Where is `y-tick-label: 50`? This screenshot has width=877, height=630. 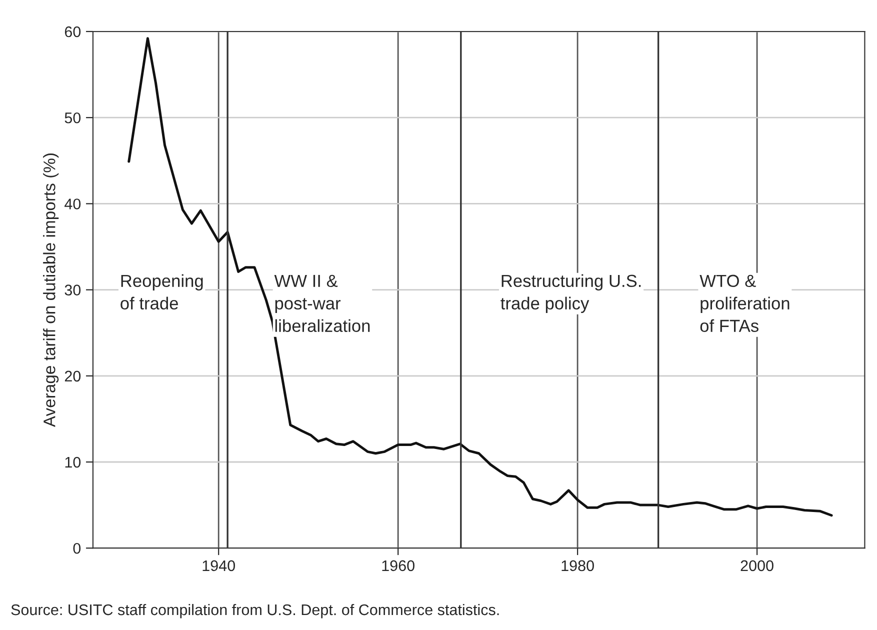
y-tick-label: 50 is located at coordinates (72, 118).